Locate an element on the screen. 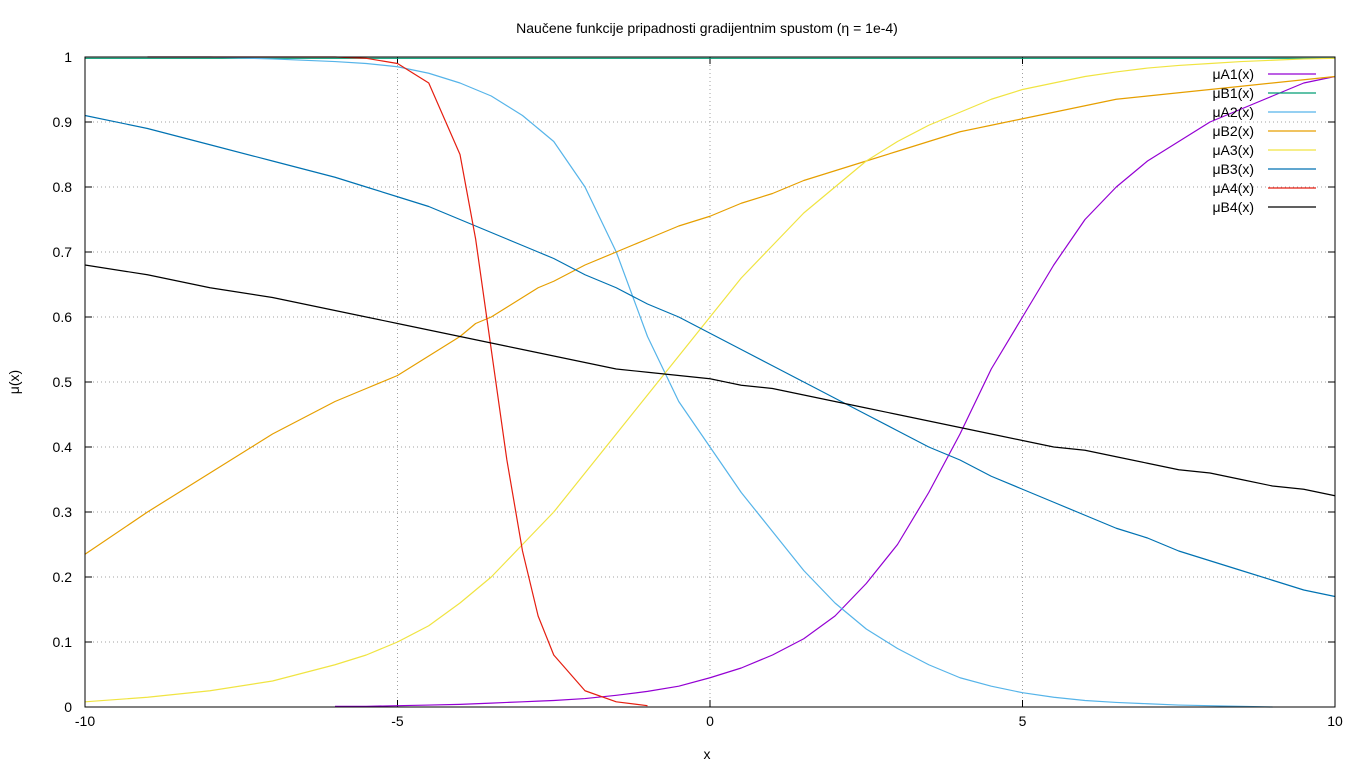 This screenshot has height=768, width=1366. series-5-legend-label: μA3(x) is located at coordinates (1233, 150).